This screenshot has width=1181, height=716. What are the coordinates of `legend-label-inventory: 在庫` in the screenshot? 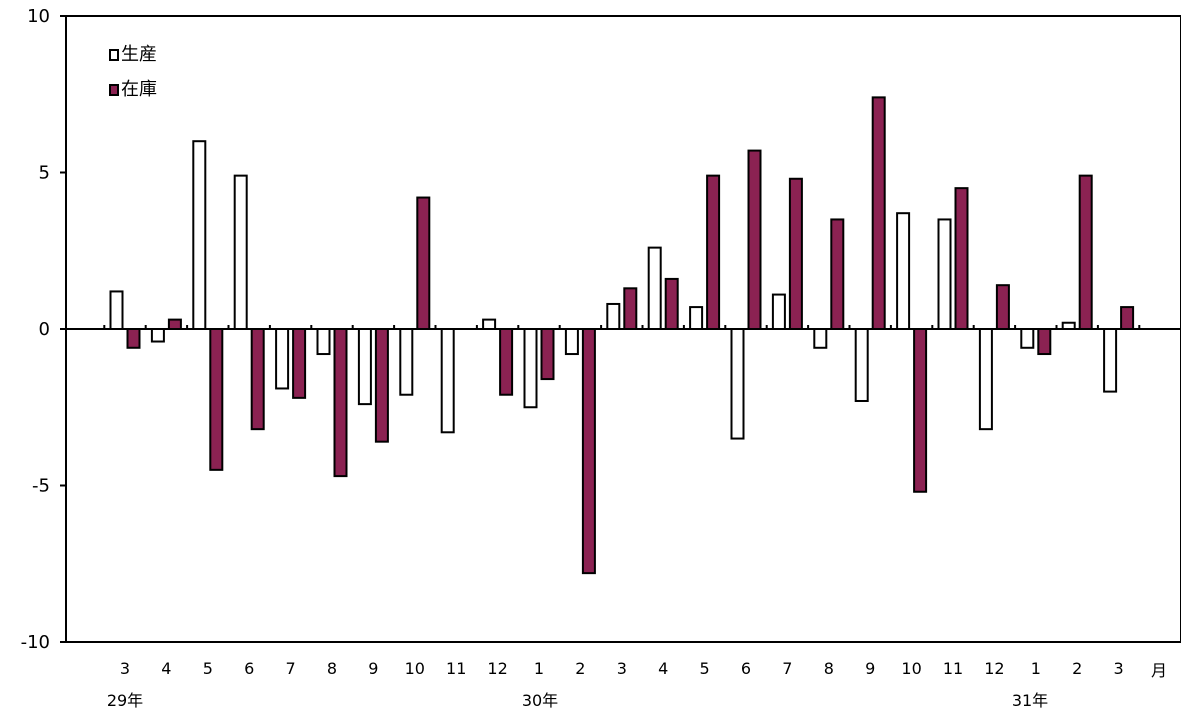 It's located at (139, 89).